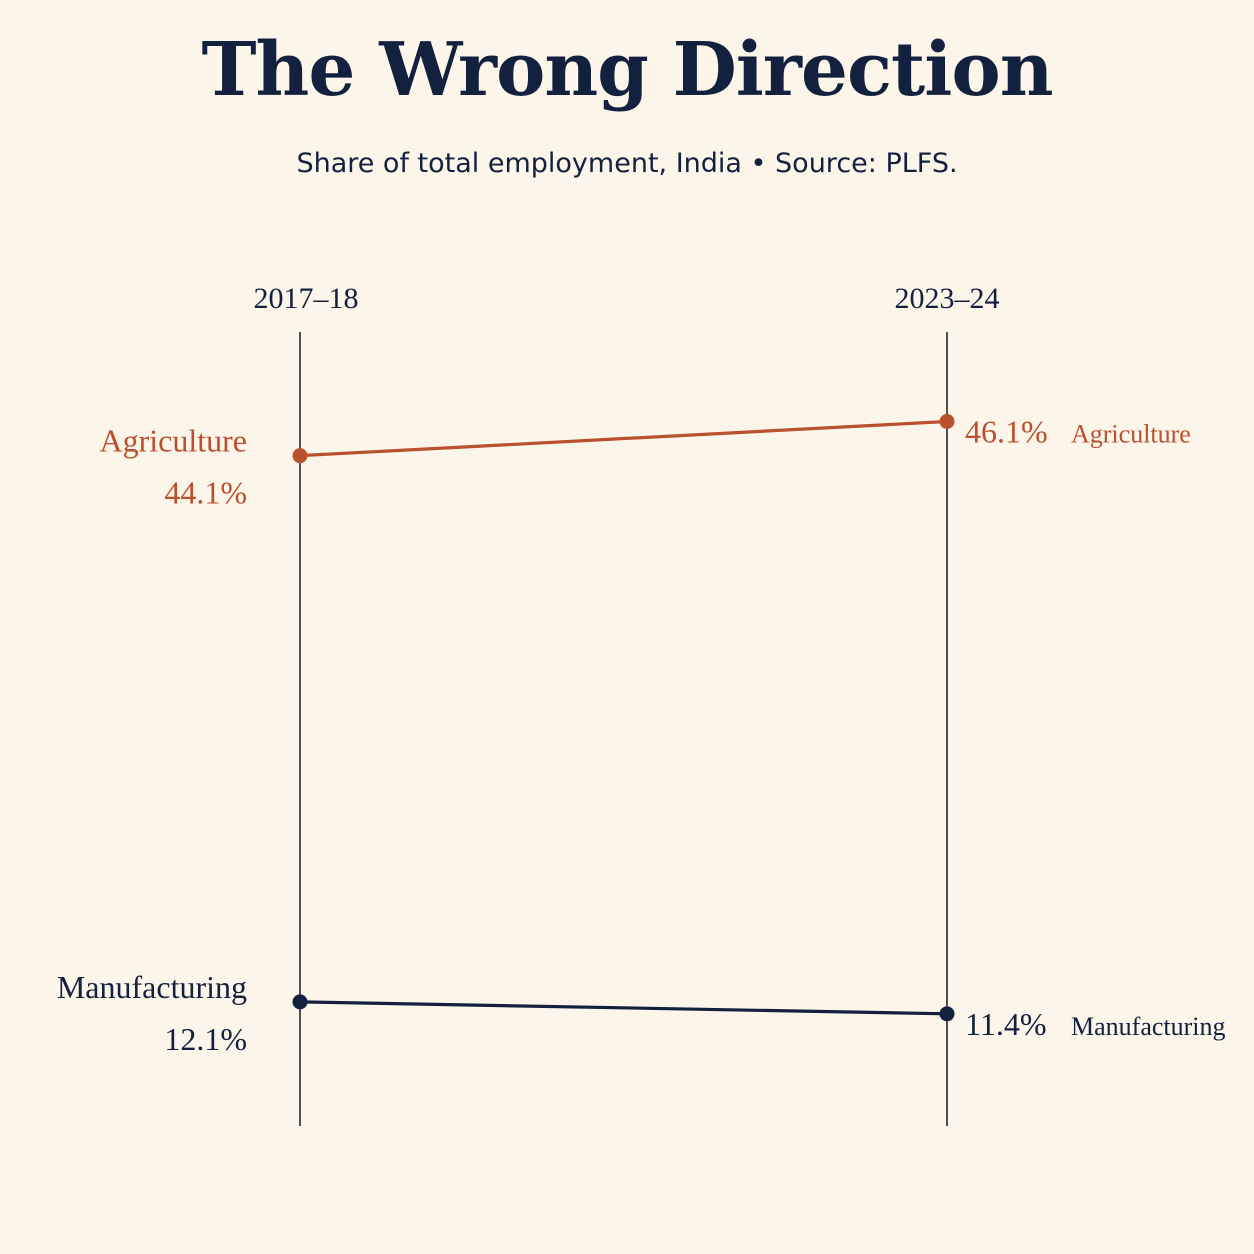 This screenshot has height=1254, width=1254. What do you see at coordinates (174, 441) in the screenshot?
I see `left-name-agriculture: Agriculture` at bounding box center [174, 441].